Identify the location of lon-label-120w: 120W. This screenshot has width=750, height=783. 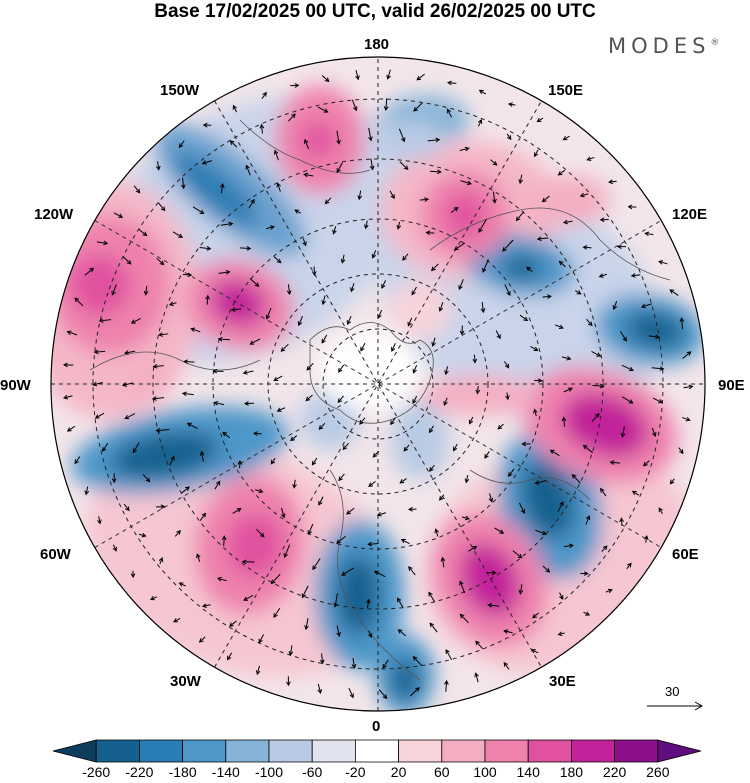
(54, 214).